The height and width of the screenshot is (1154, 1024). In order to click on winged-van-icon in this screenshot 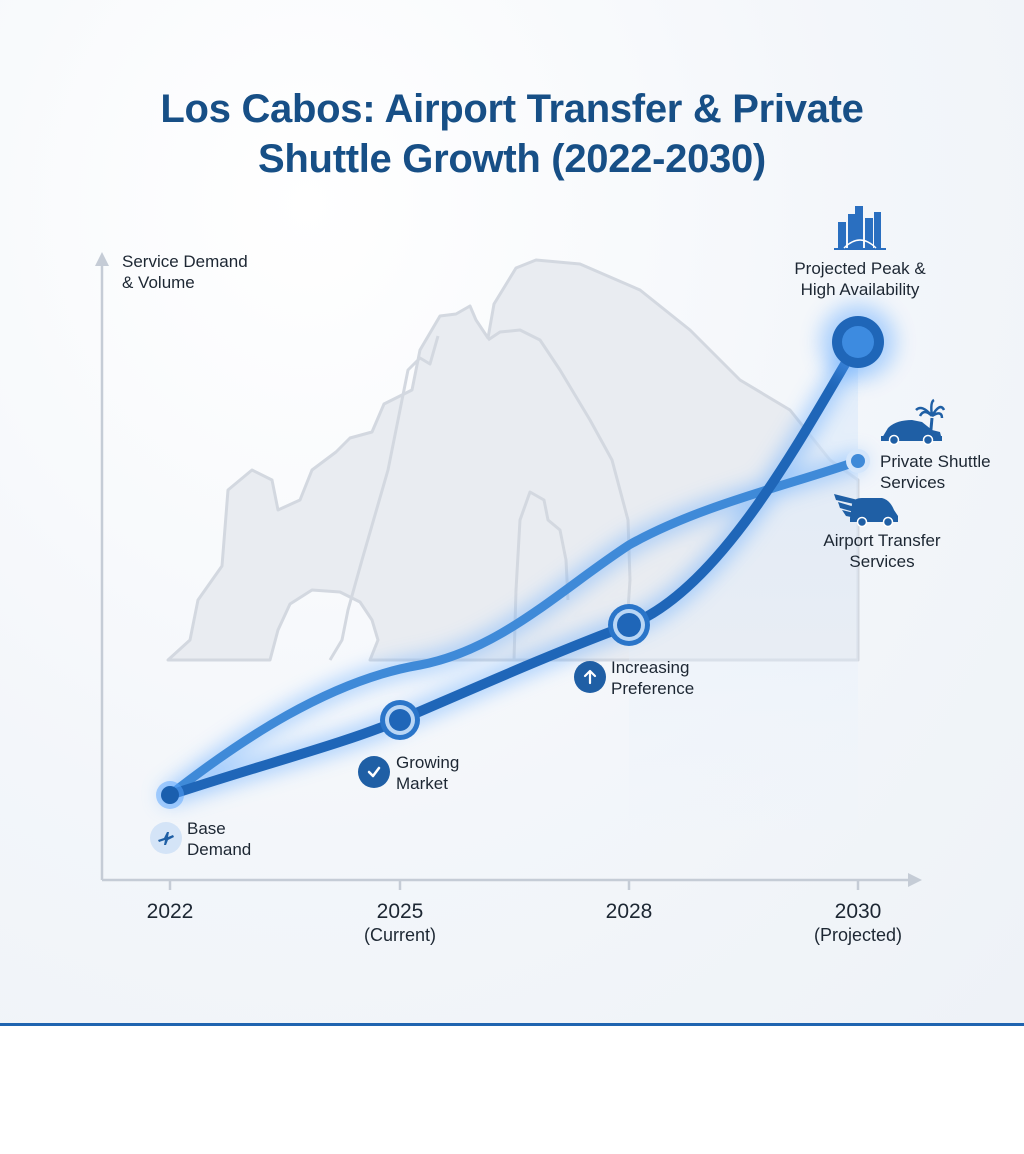, I will do `click(866, 511)`.